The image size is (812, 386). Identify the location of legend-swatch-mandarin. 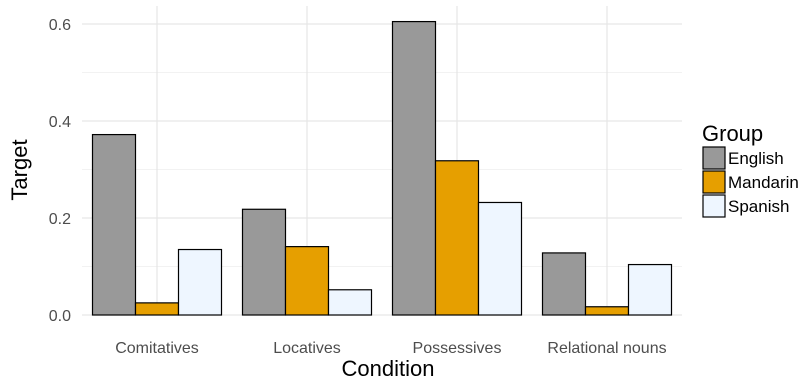
(714, 182).